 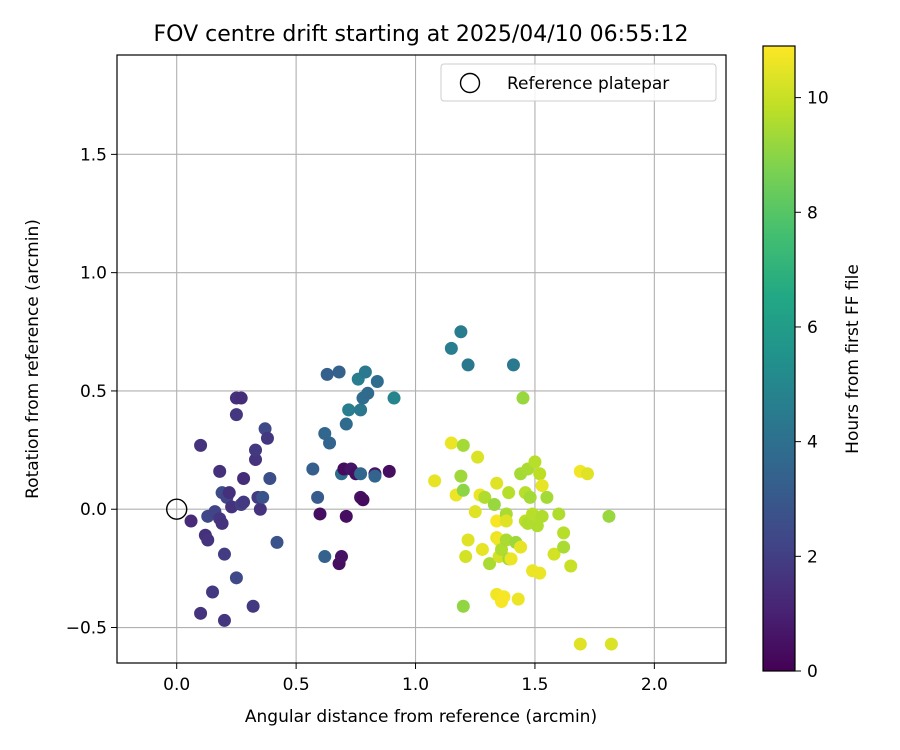 What do you see at coordinates (93, 510) in the screenshot?
I see `y-tick-label: 0.0` at bounding box center [93, 510].